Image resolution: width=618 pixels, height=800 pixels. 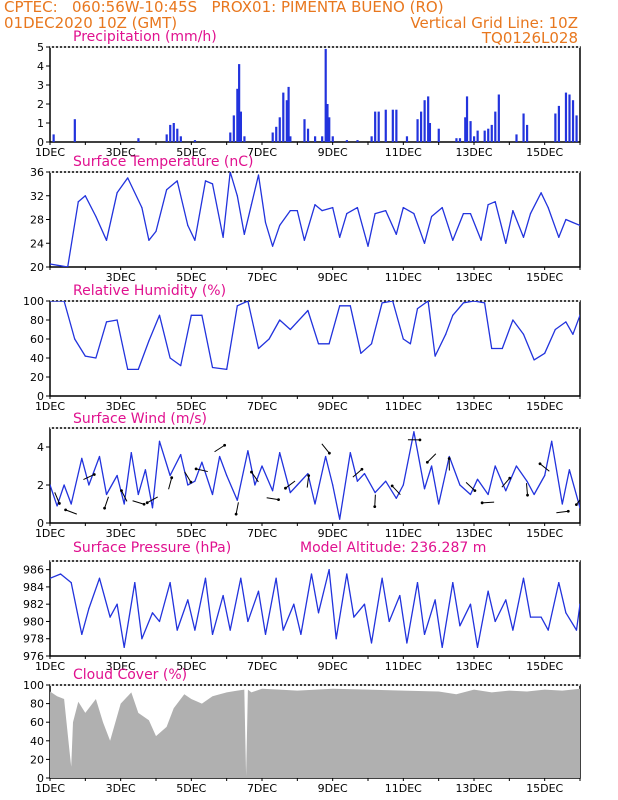 What do you see at coordinates (473, 666) in the screenshot?
I see `x-tick-label: 13DEC` at bounding box center [473, 666].